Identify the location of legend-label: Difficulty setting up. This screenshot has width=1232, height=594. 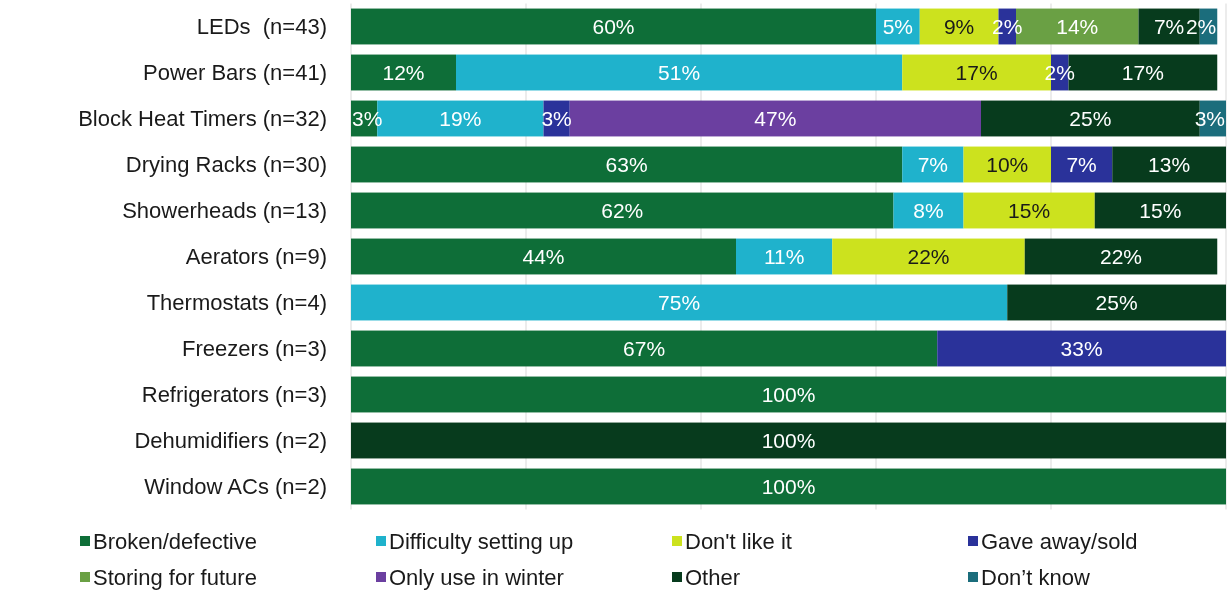
(481, 541).